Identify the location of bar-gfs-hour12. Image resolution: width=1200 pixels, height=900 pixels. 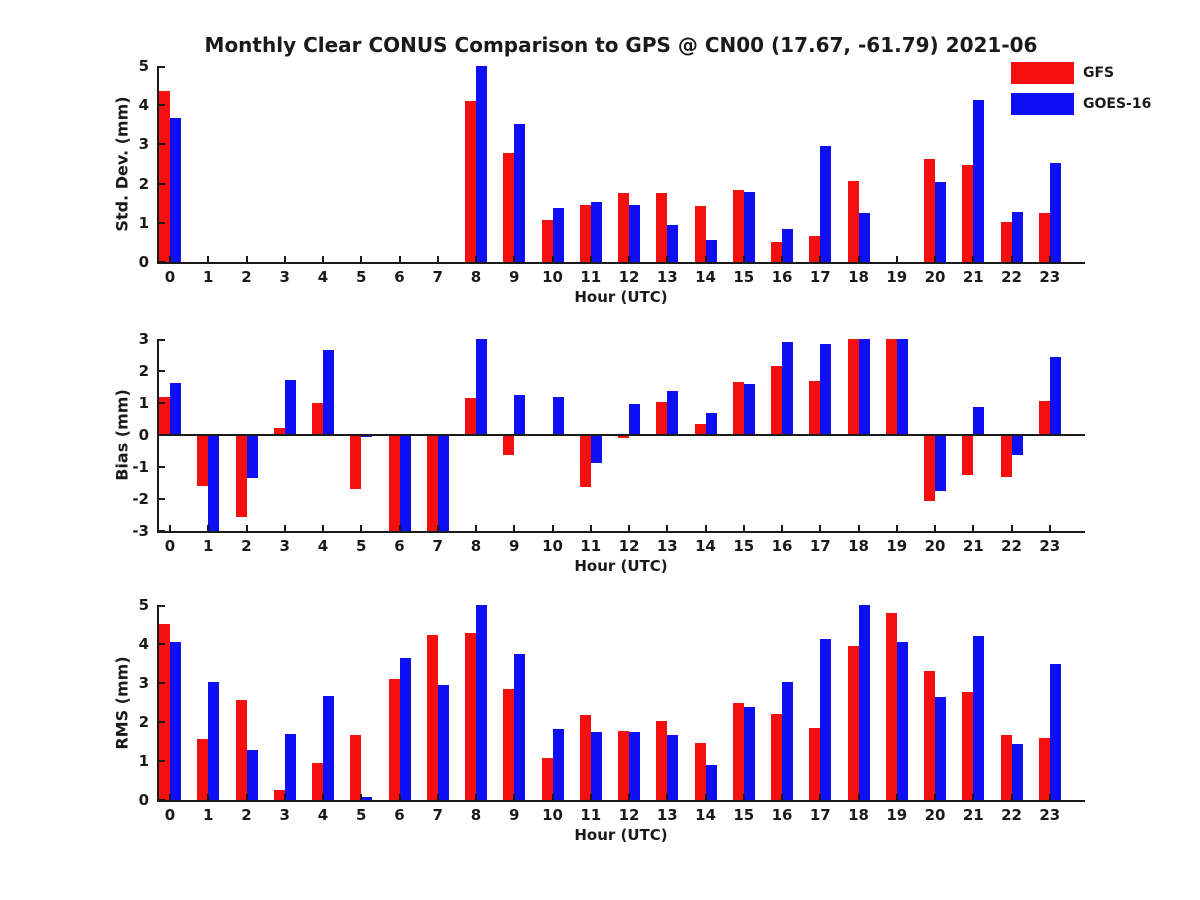
(623, 227).